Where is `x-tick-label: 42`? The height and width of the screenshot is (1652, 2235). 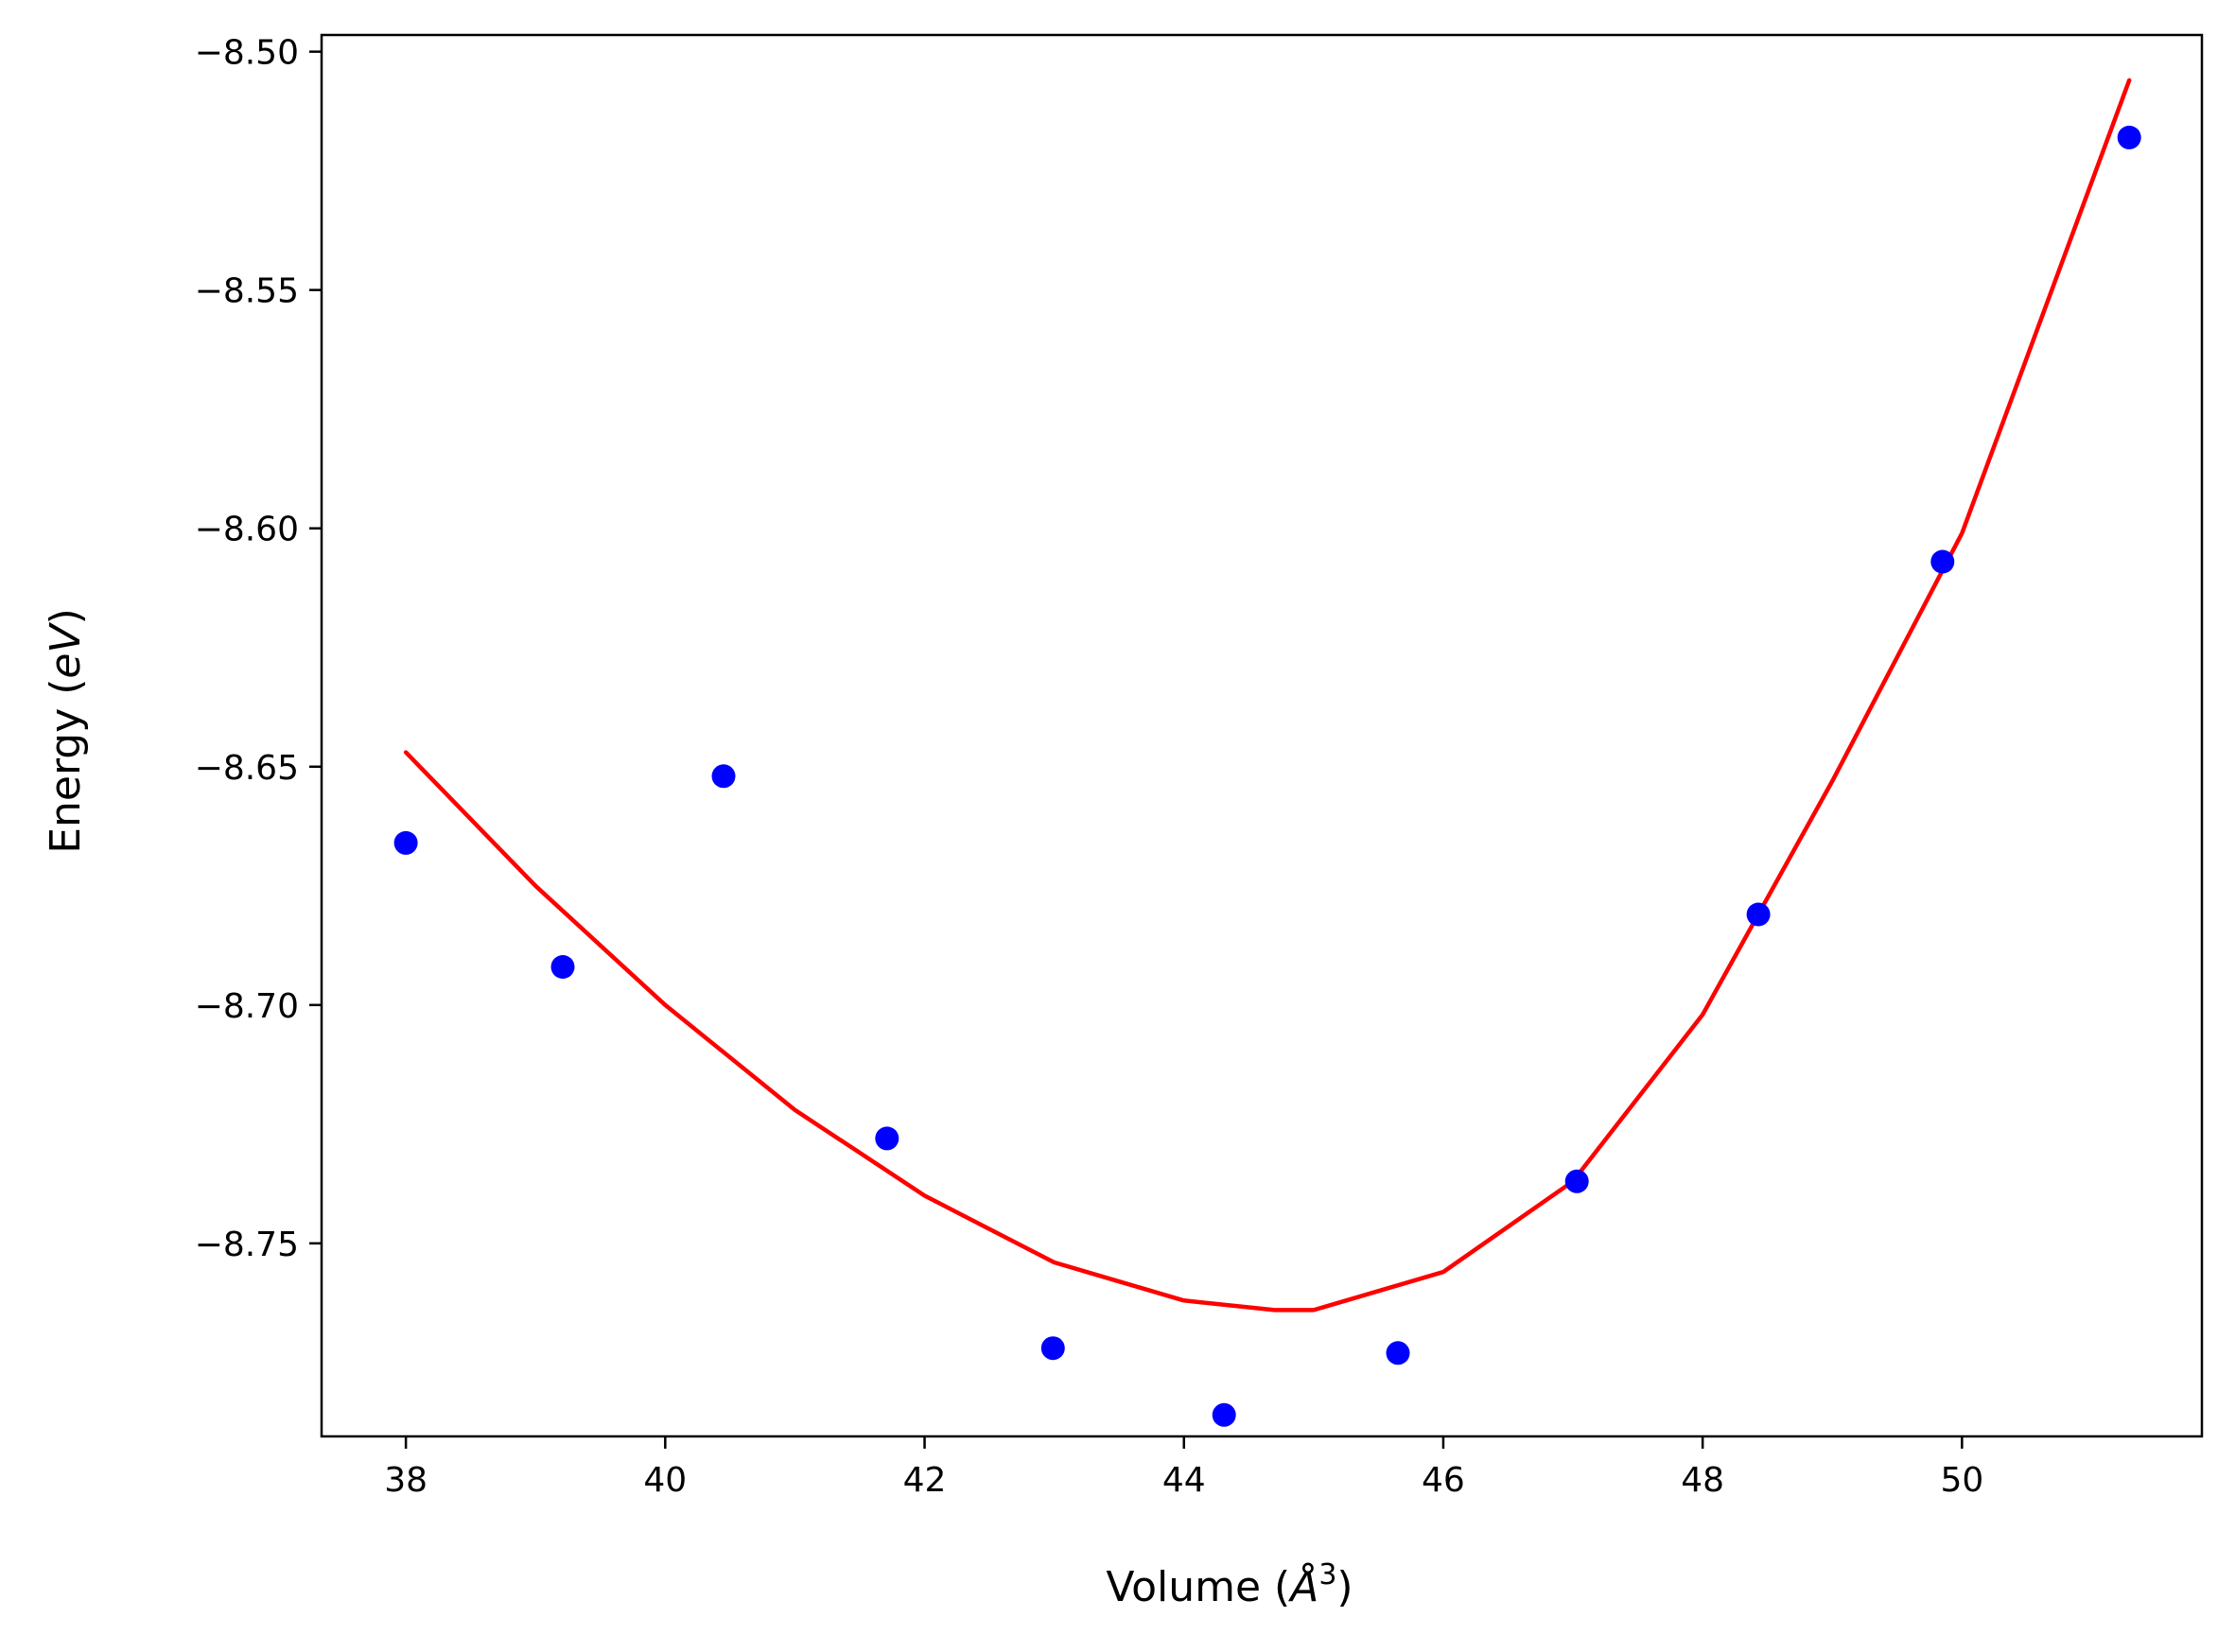 x-tick-label: 42 is located at coordinates (925, 1481).